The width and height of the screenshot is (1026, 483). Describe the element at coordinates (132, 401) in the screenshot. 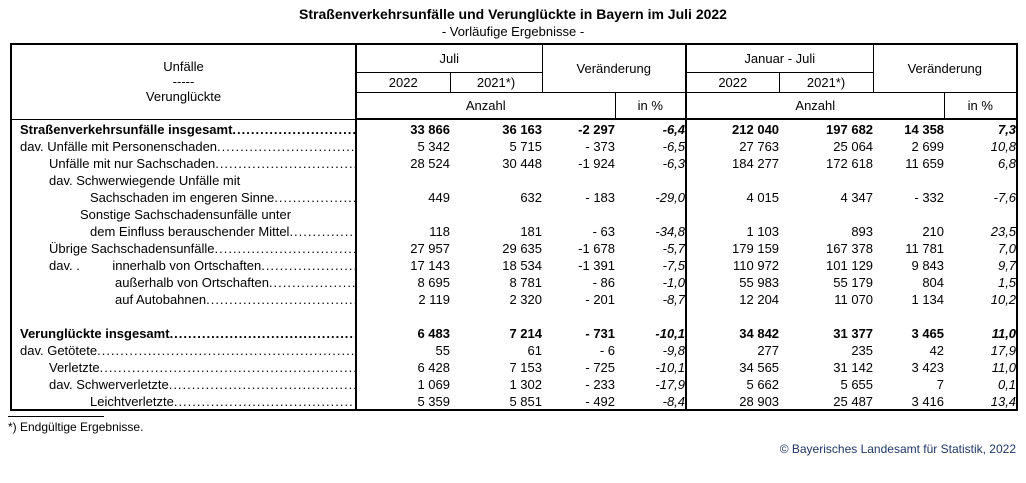

I see `row-label-text: Leichtverletzte` at that location.